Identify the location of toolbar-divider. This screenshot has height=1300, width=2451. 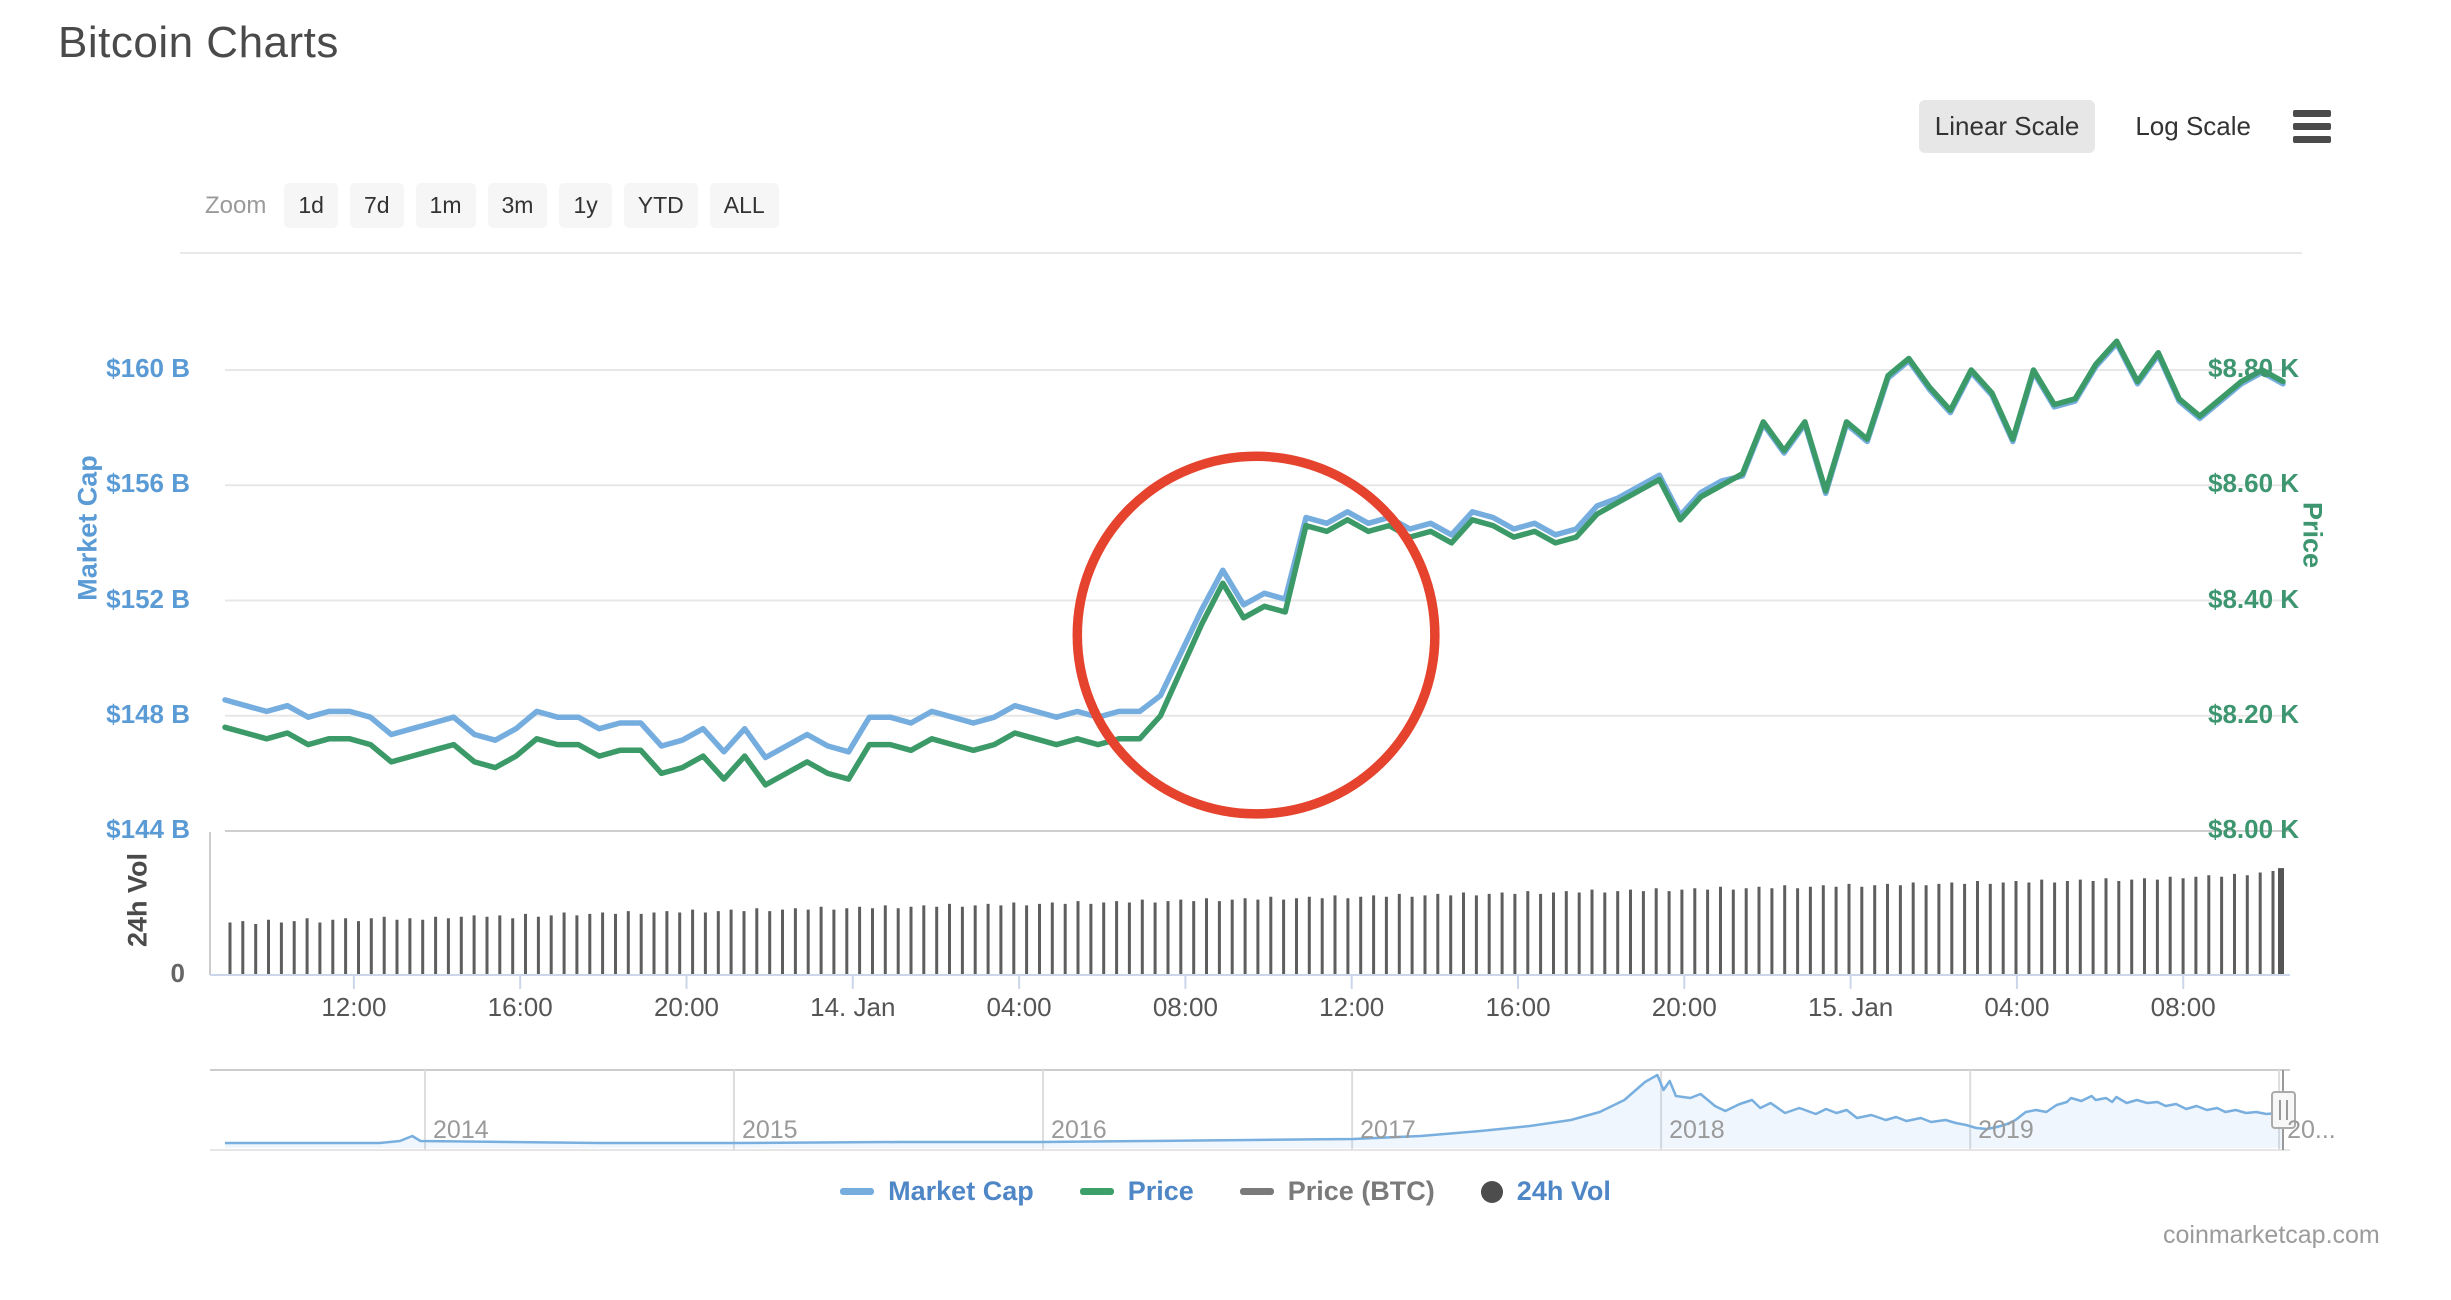
(1241, 253).